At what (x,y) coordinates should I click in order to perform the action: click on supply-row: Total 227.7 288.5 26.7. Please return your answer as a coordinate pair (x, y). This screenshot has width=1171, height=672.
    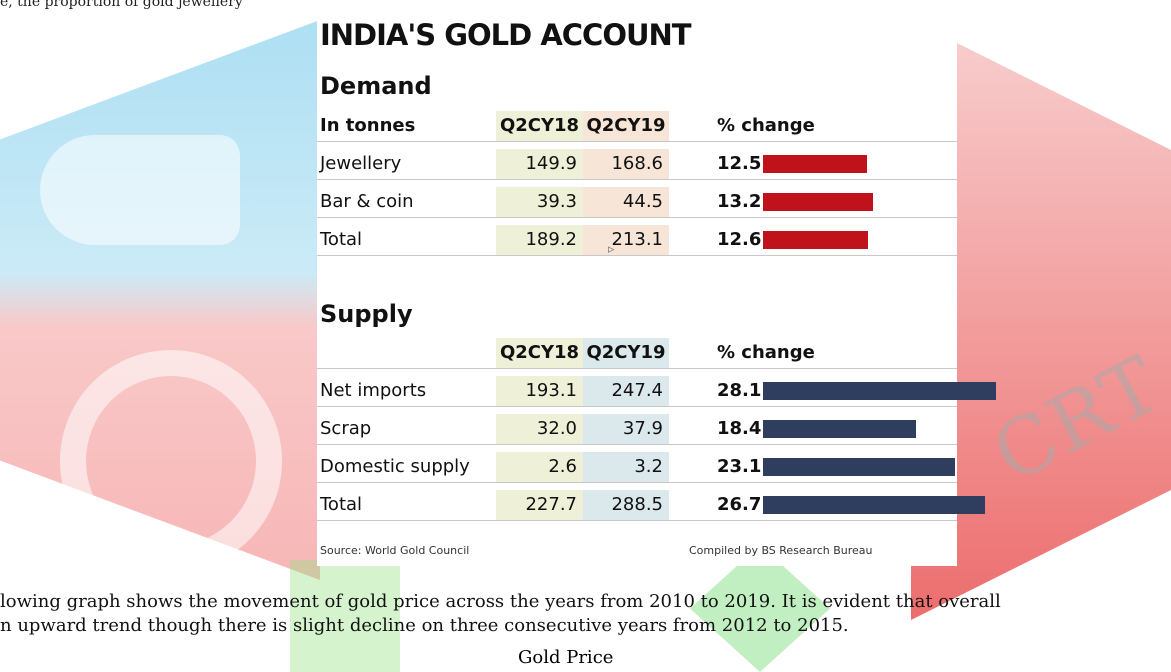
    Looking at the image, I should click on (651, 505).